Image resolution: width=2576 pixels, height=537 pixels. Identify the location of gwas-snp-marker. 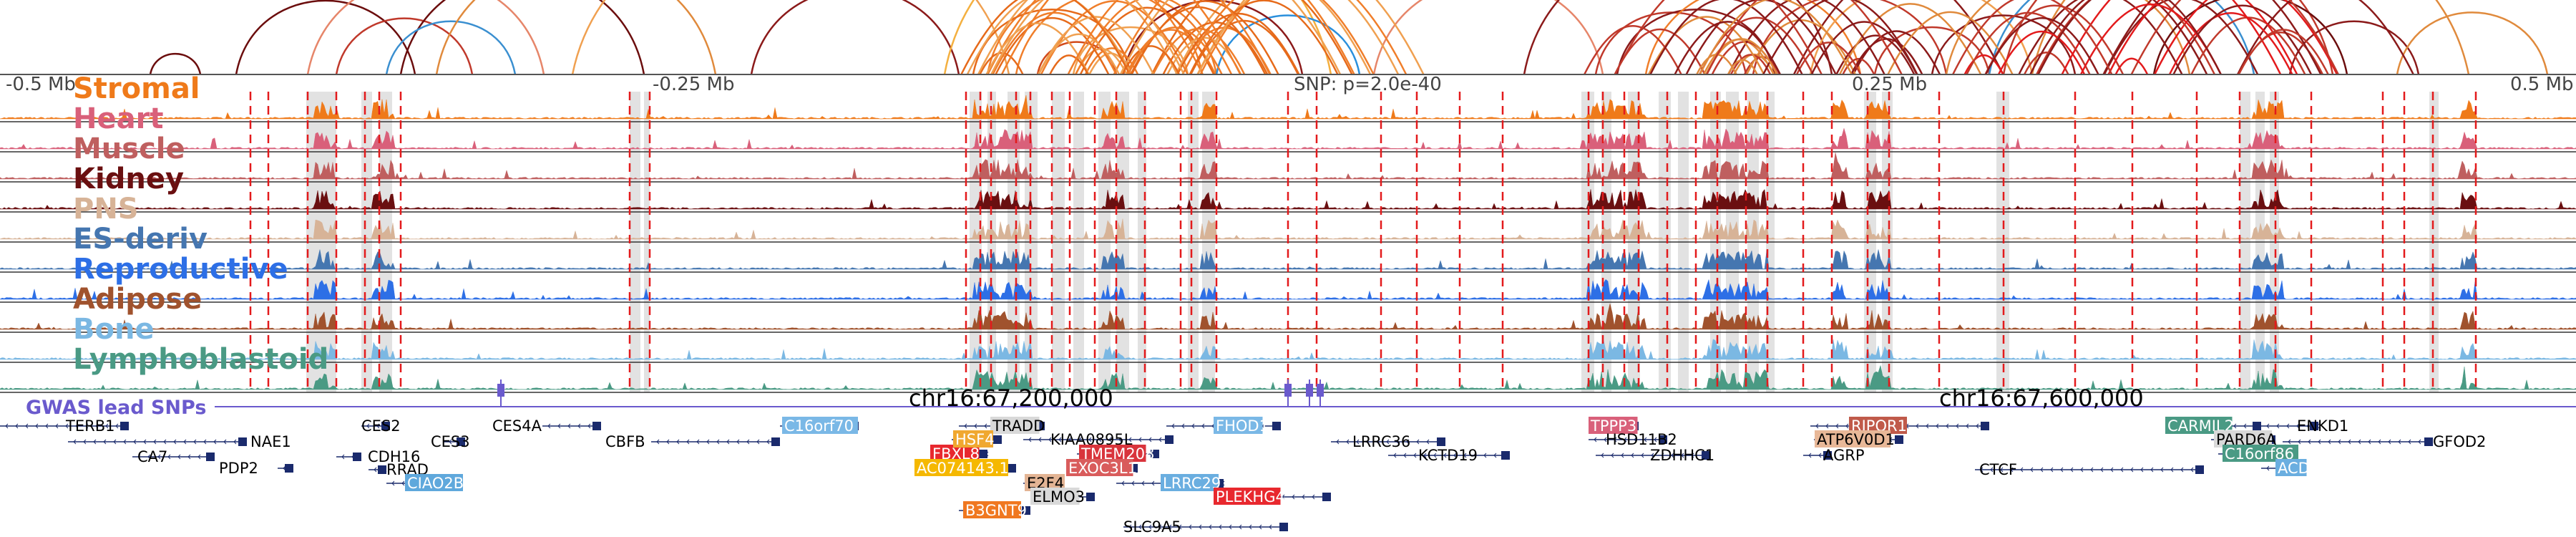
(1288, 390).